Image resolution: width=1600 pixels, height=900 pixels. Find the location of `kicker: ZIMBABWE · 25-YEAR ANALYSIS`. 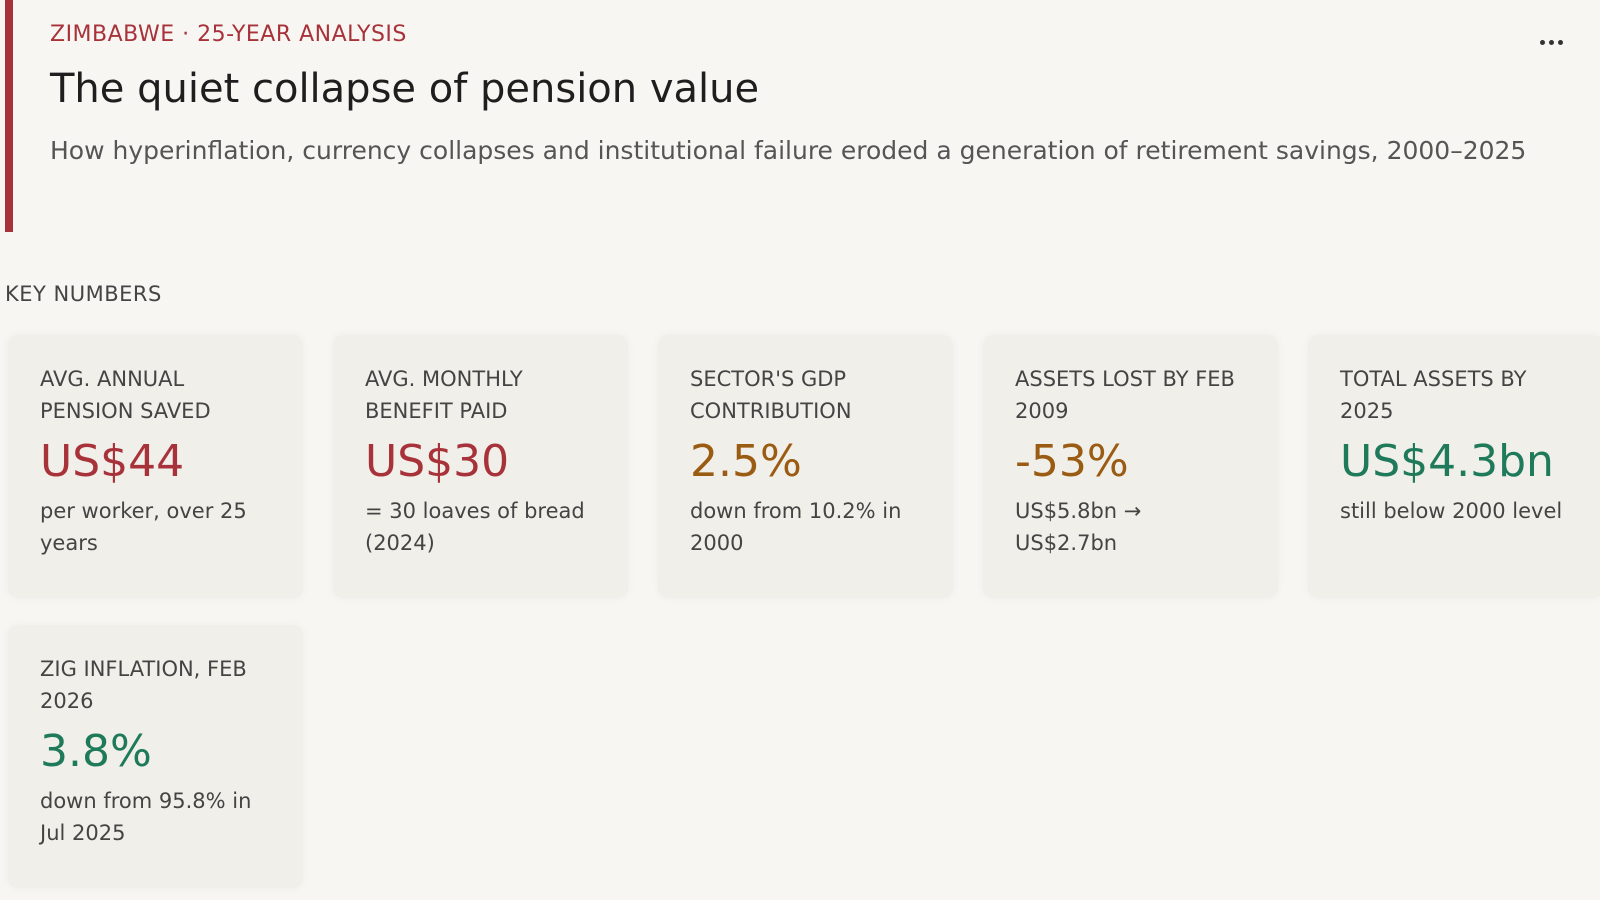

kicker: ZIMBABWE · 25-YEAR ANALYSIS is located at coordinates (228, 34).